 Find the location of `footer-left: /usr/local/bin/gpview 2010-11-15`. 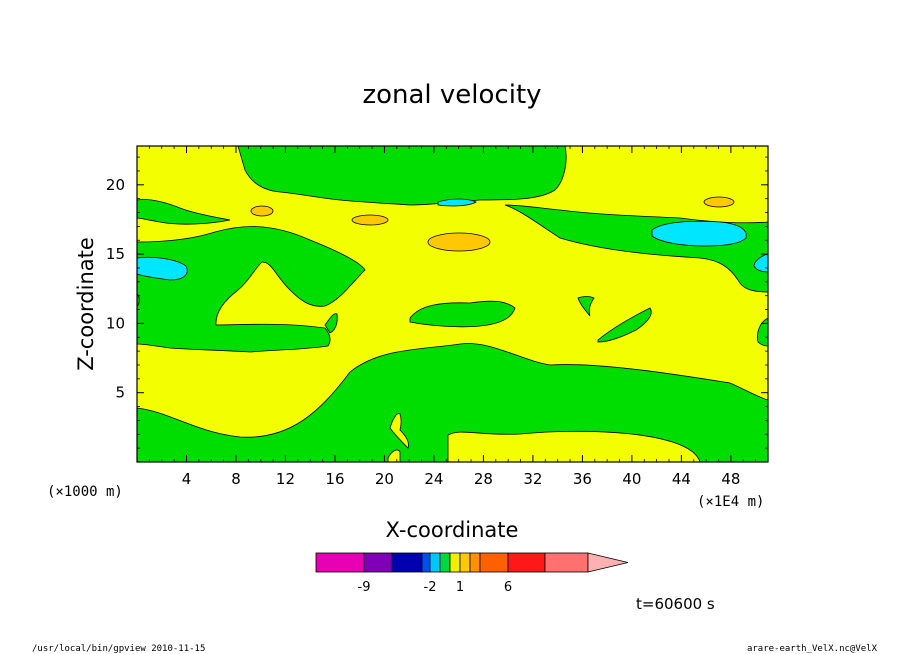

footer-left: /usr/local/bin/gpview 2010-11-15 is located at coordinates (118, 649).